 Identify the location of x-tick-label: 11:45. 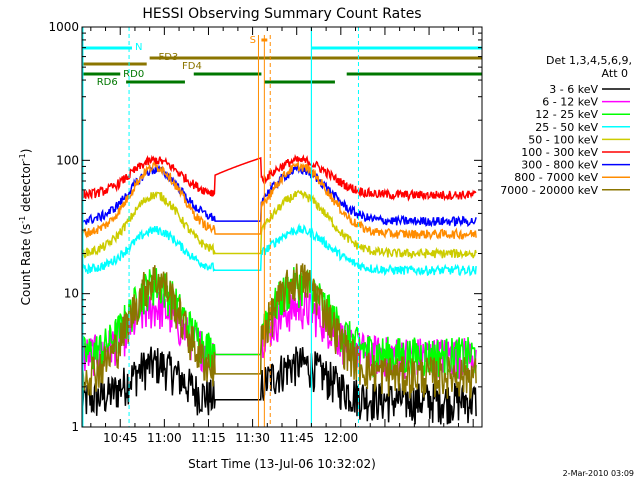
(296, 438).